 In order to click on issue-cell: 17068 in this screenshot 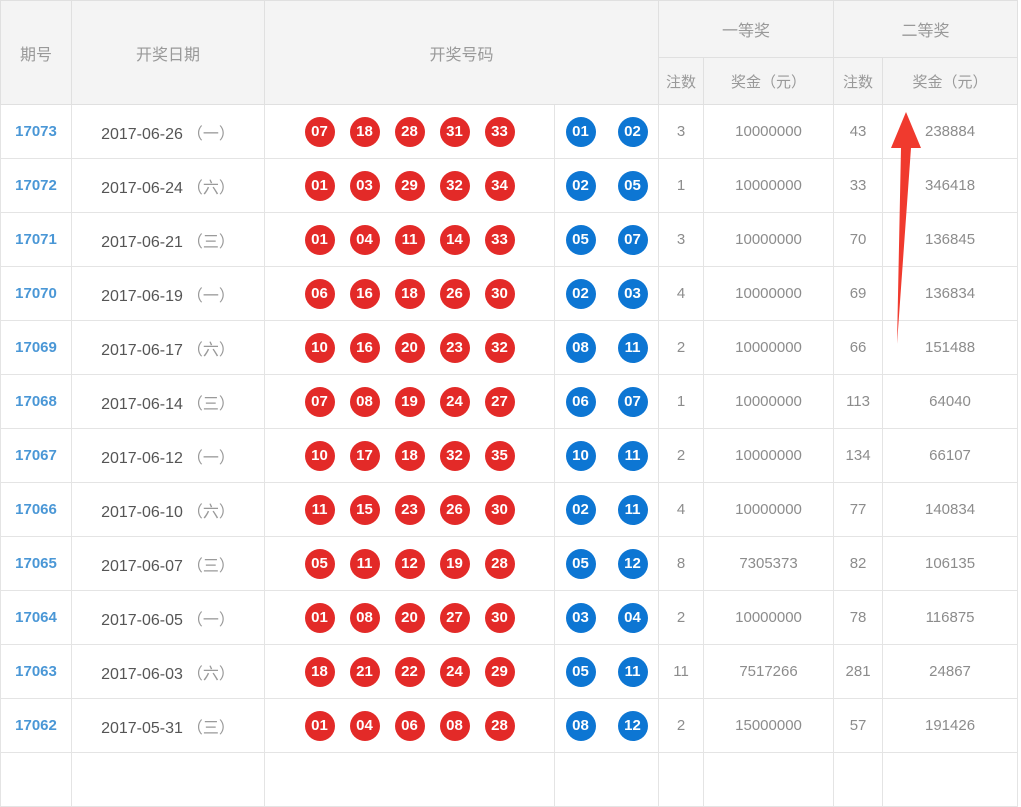, I will do `click(36, 401)`.